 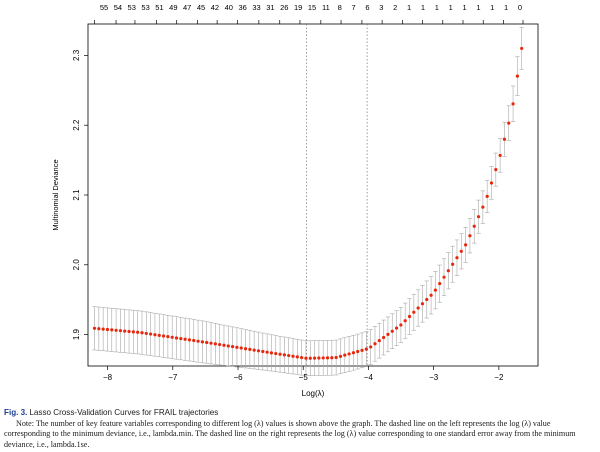 I want to click on x-tick-label: −5, so click(x=304, y=377).